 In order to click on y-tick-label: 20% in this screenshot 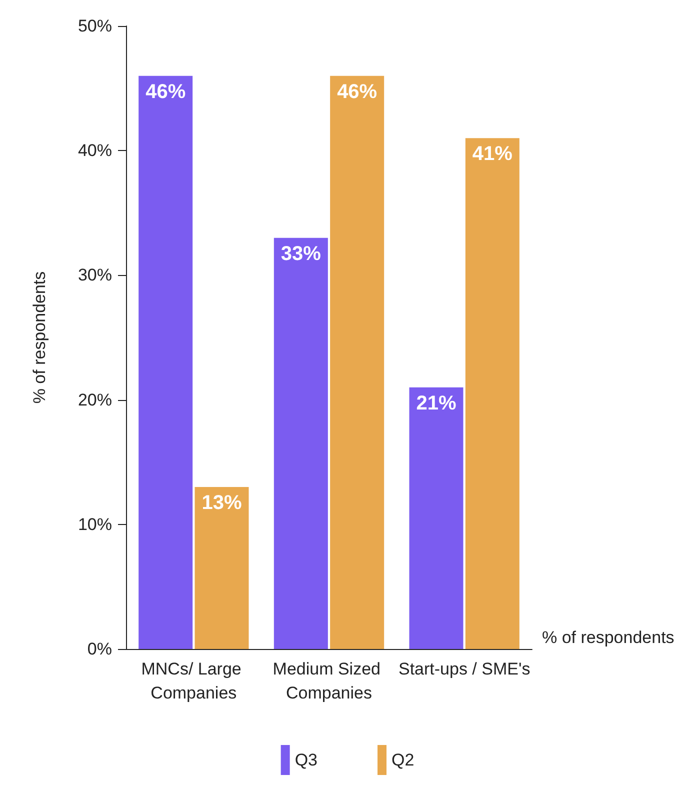, I will do `click(95, 400)`.